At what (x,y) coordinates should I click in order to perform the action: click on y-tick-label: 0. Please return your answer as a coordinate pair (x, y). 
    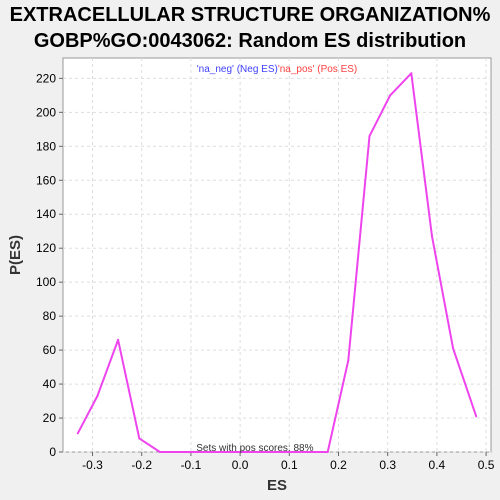
    Looking at the image, I should click on (52, 452).